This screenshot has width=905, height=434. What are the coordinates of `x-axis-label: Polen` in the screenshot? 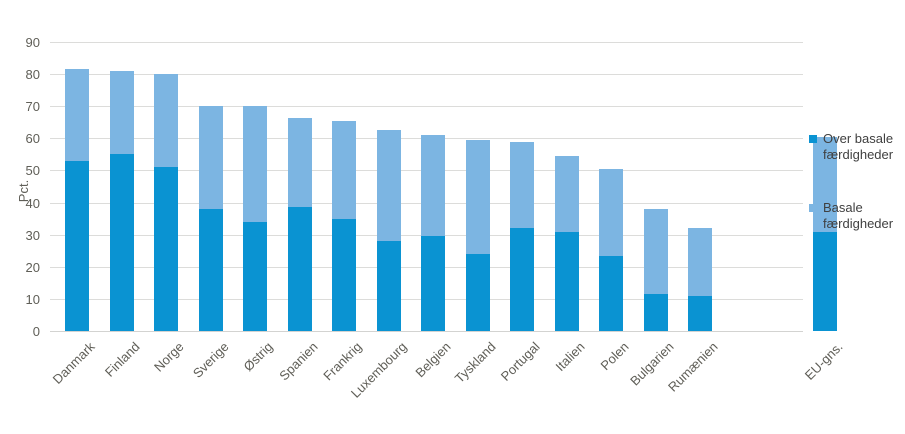 It's located at (614, 356).